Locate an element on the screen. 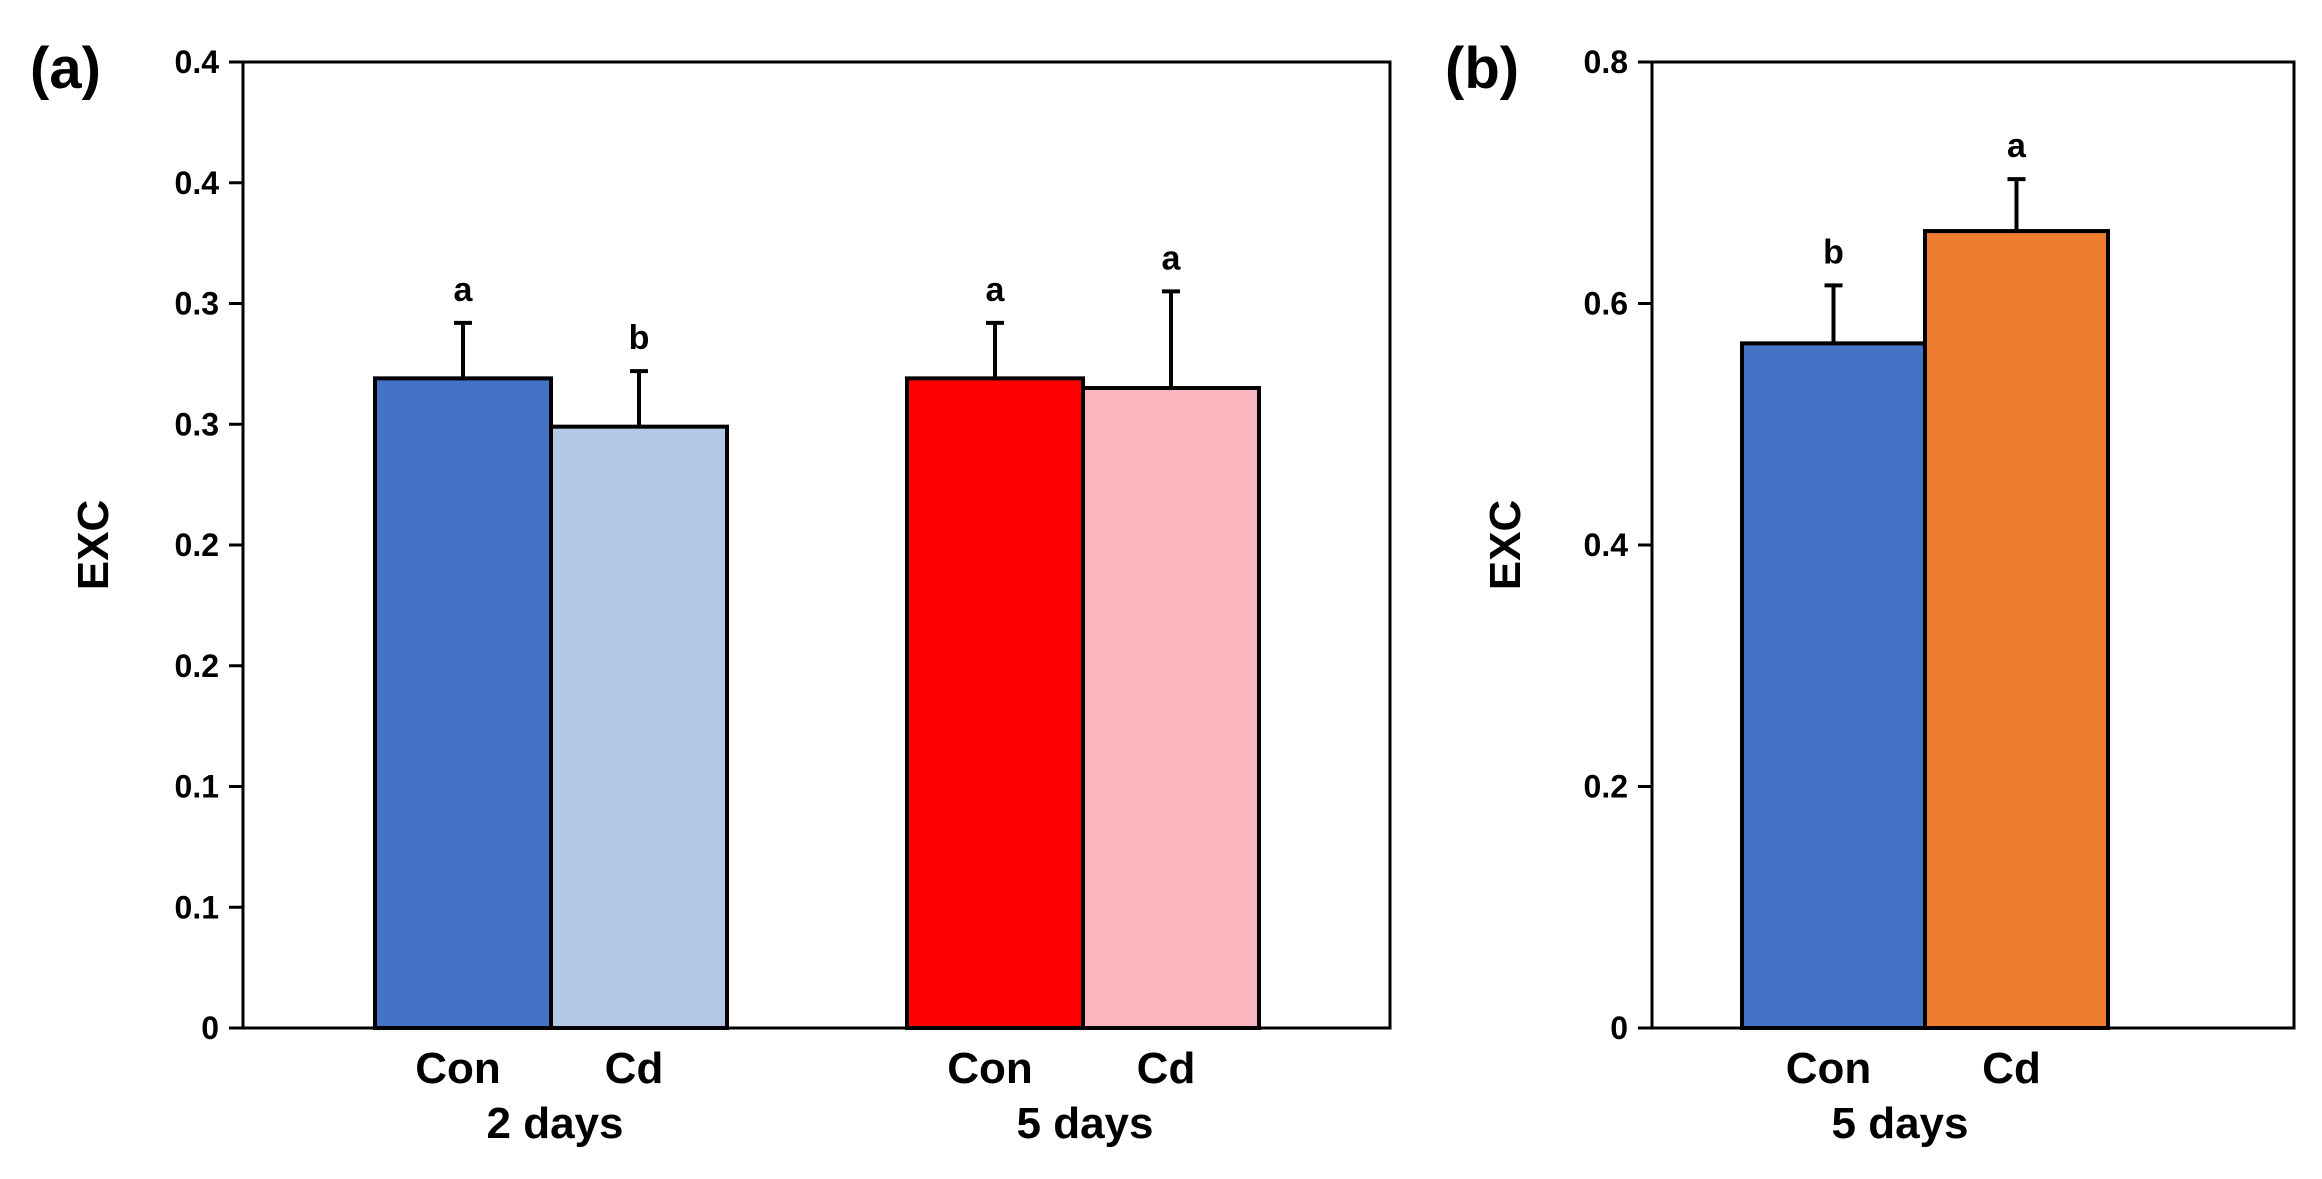  y-tick-label: 0.8 is located at coordinates (1606, 62).